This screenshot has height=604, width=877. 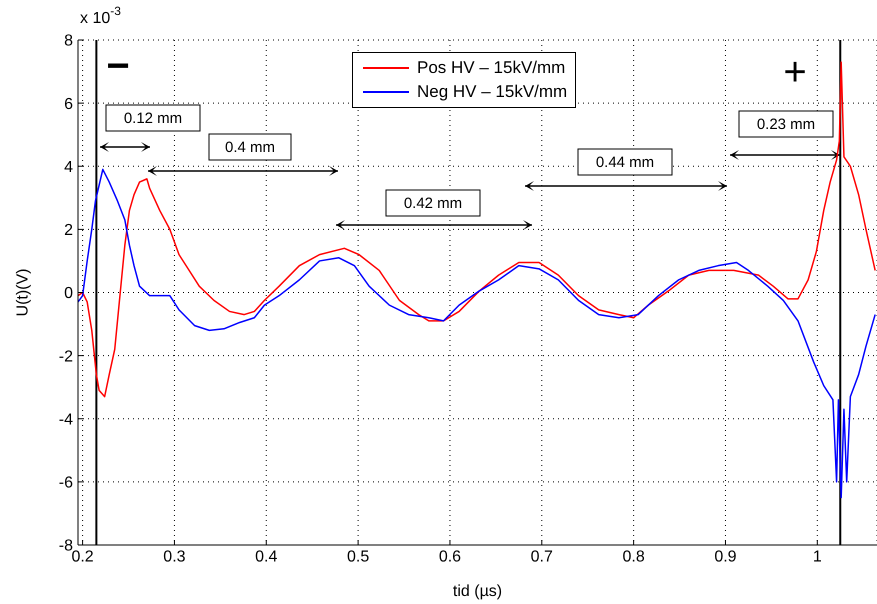 What do you see at coordinates (101, 15) in the screenshot?
I see `text: x 10$^{-3}$` at bounding box center [101, 15].